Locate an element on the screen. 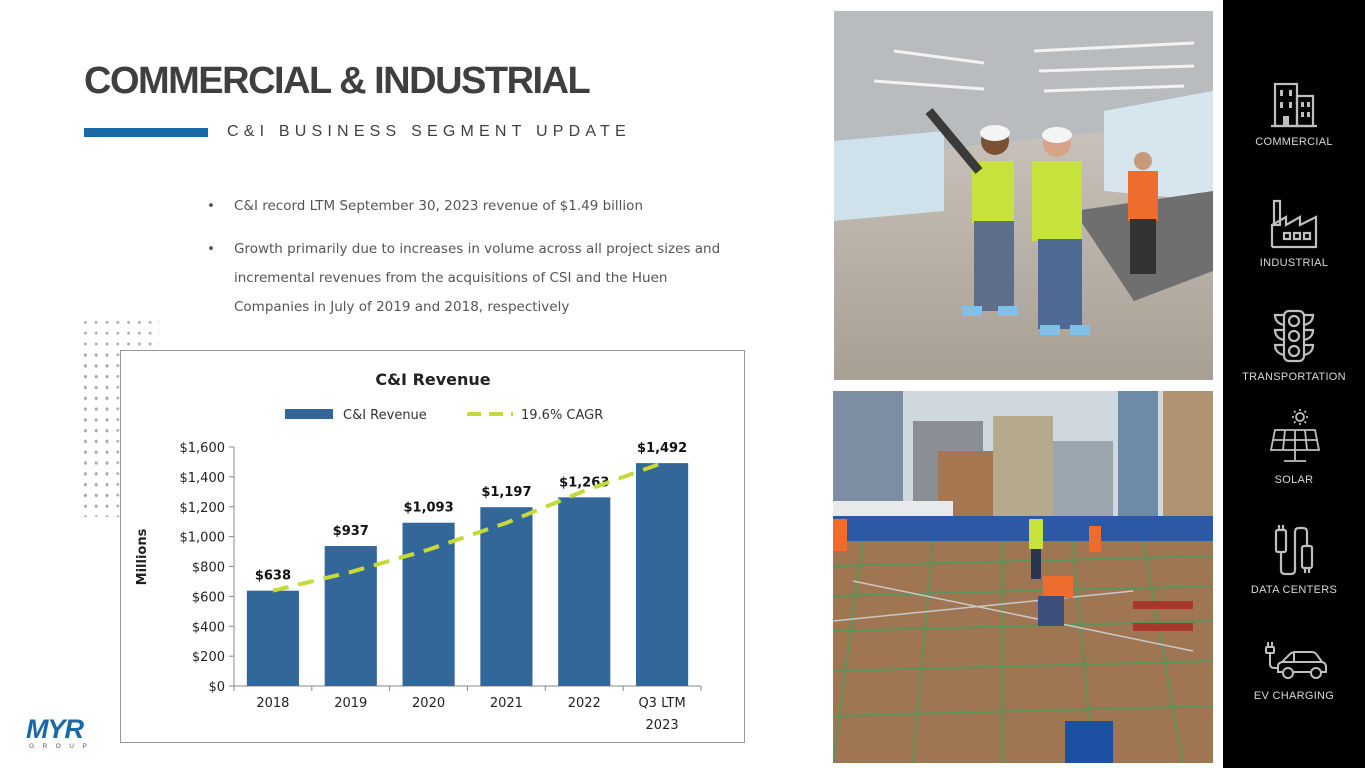 The image size is (1365, 768). cagr-trend-line is located at coordinates (467, 527).